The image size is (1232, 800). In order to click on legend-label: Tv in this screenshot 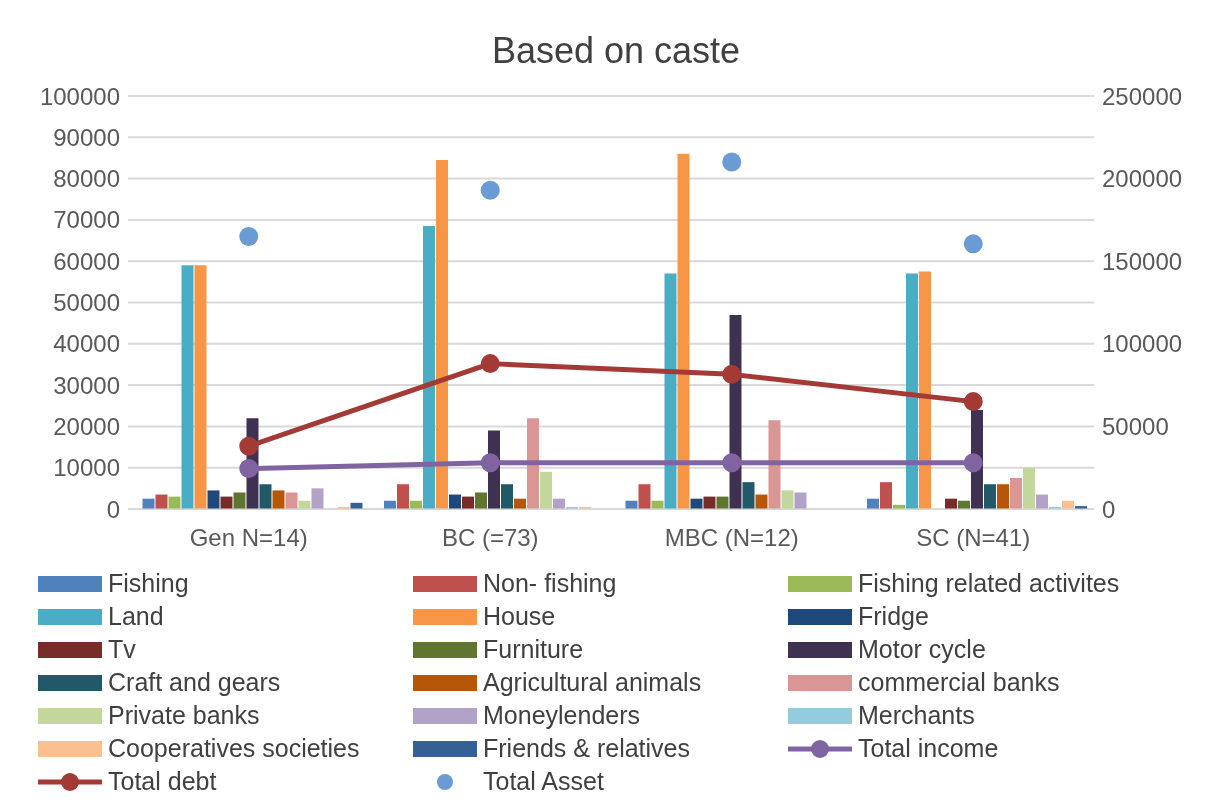, I will do `click(122, 649)`.